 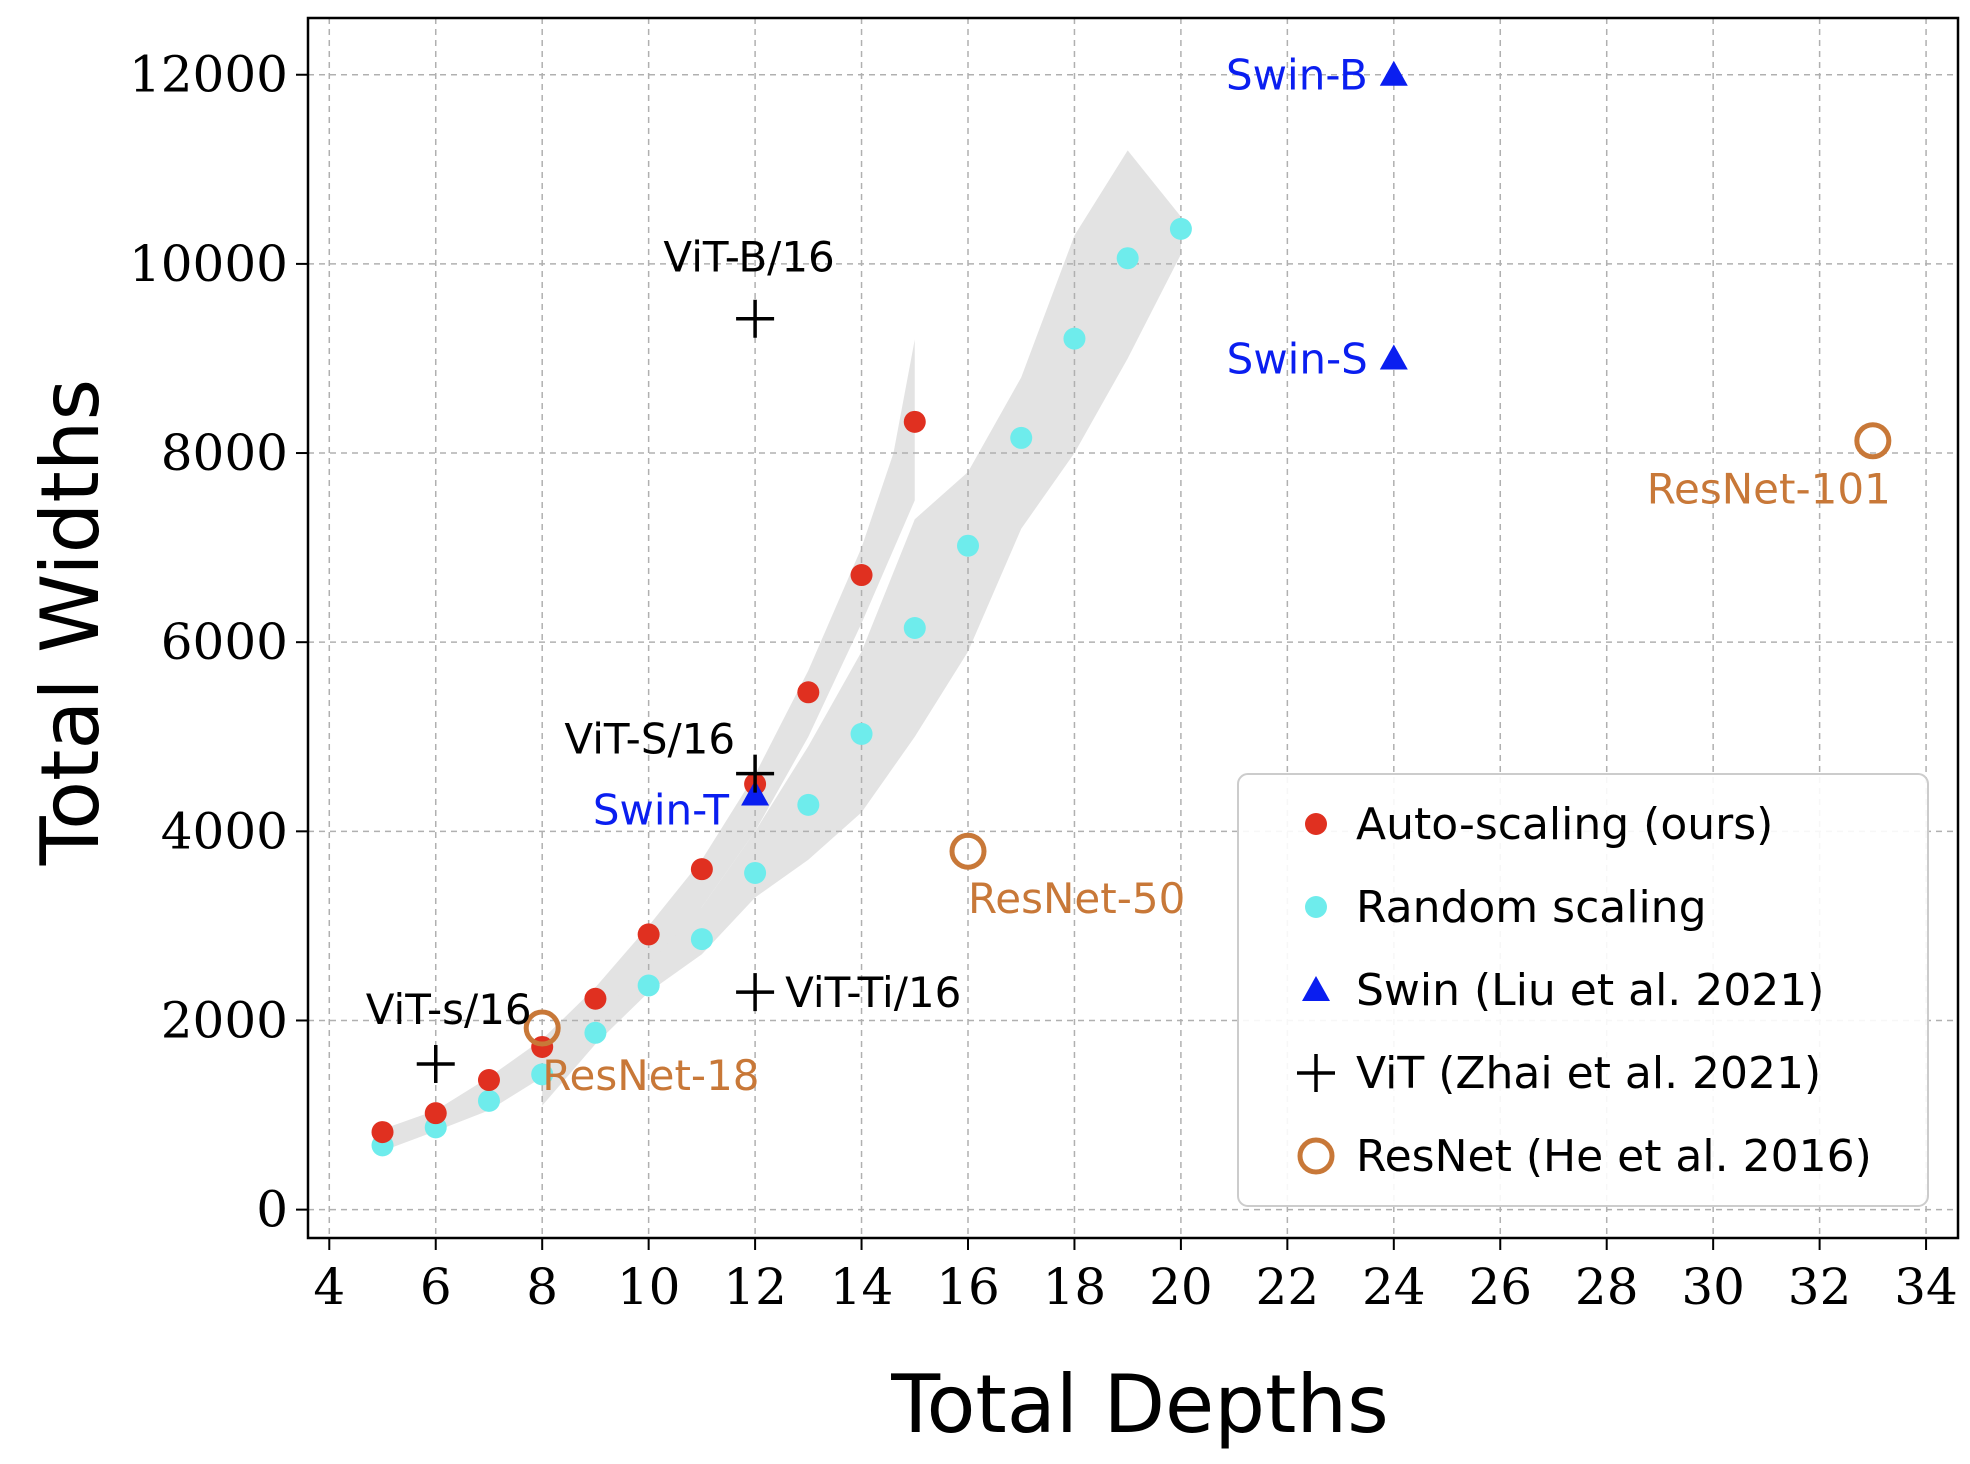 What do you see at coordinates (224, 453) in the screenshot?
I see `y-tick-label: 8000` at bounding box center [224, 453].